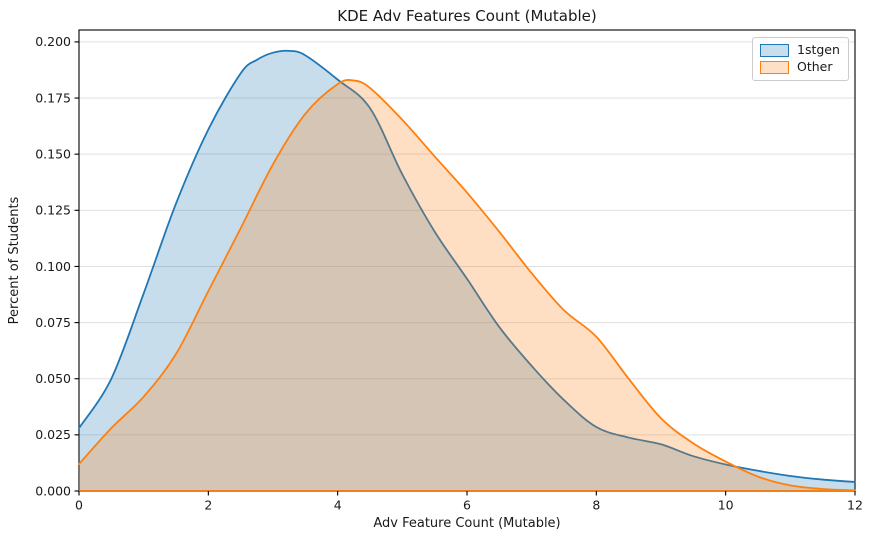 Image resolution: width=873 pixels, height=545 pixels. What do you see at coordinates (467, 16) in the screenshot?
I see `chart-title: KDE Adv Features Count (Mutable)` at bounding box center [467, 16].